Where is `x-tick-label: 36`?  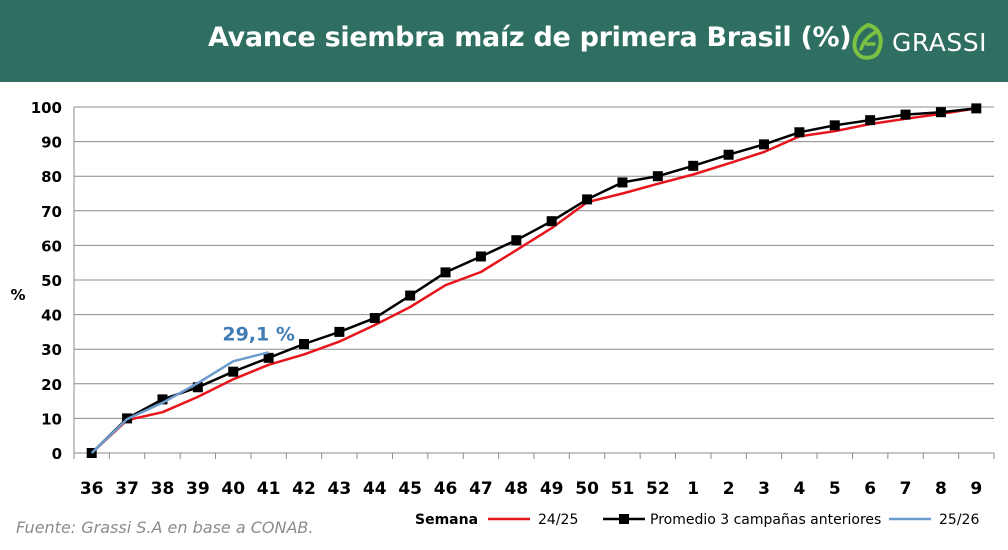 x-tick-label: 36 is located at coordinates (92, 489).